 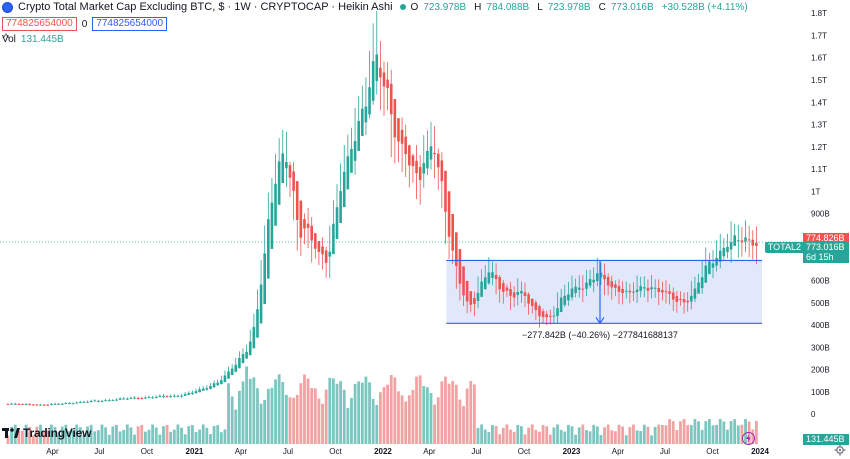 What do you see at coordinates (39, 24) in the screenshot?
I see `sell-price-button: 774825654000` at bounding box center [39, 24].